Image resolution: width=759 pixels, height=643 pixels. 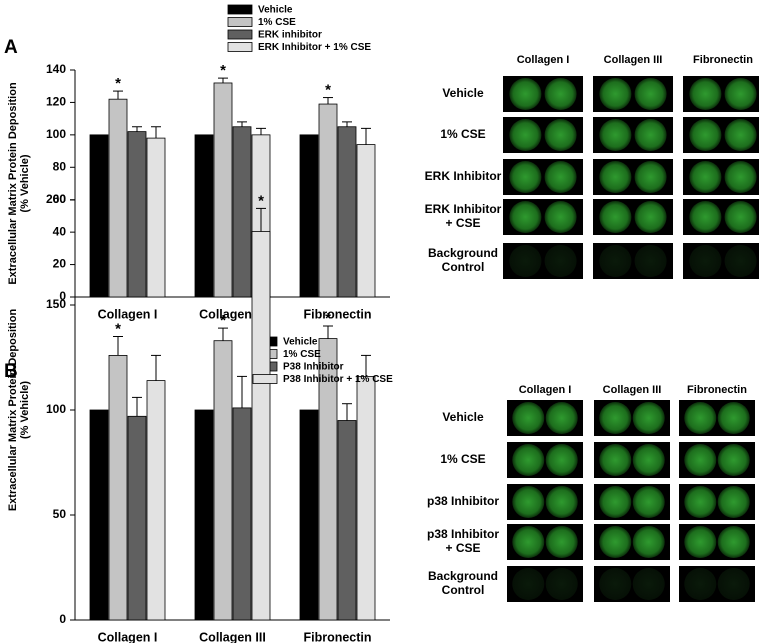 What do you see at coordinates (717, 390) in the screenshot?
I see `grid-column-label: Fibronectin` at bounding box center [717, 390].